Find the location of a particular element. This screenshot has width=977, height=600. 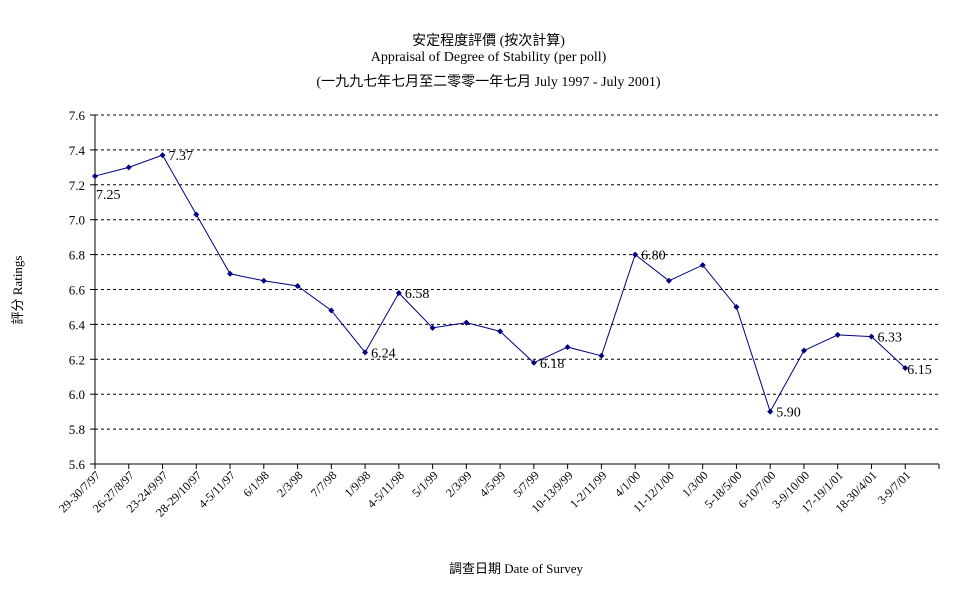

x-tick-label: 6/1/98 is located at coordinates (256, 484).